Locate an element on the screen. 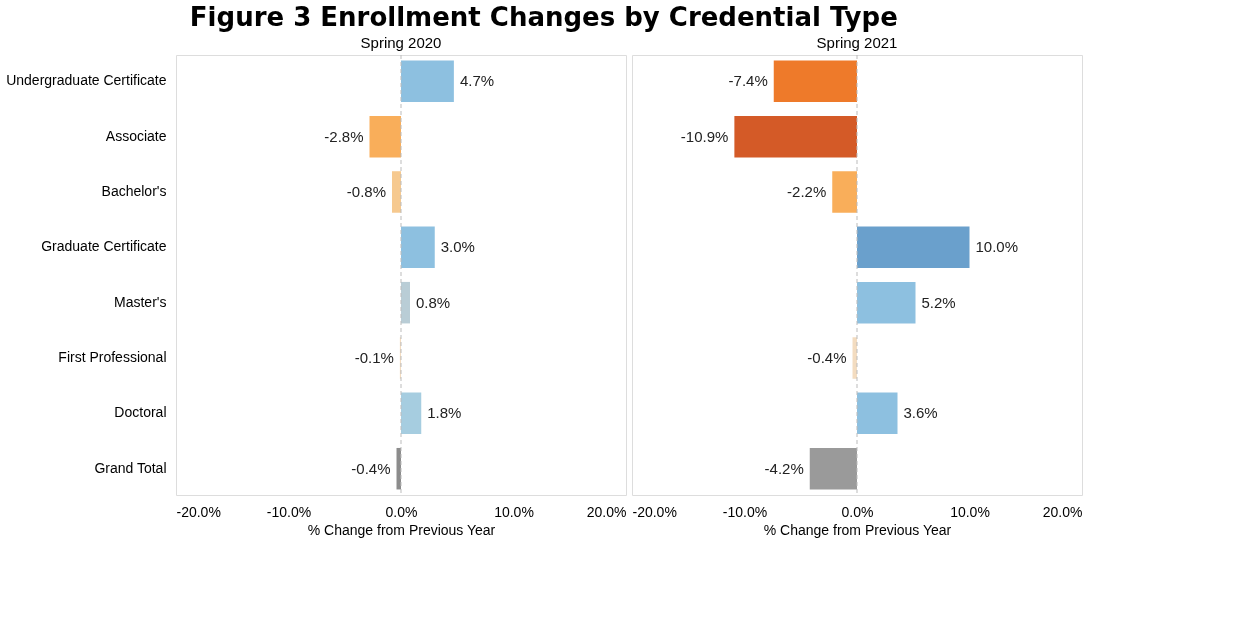 The image size is (1247, 634). y-tick-label: Associate is located at coordinates (136, 135).